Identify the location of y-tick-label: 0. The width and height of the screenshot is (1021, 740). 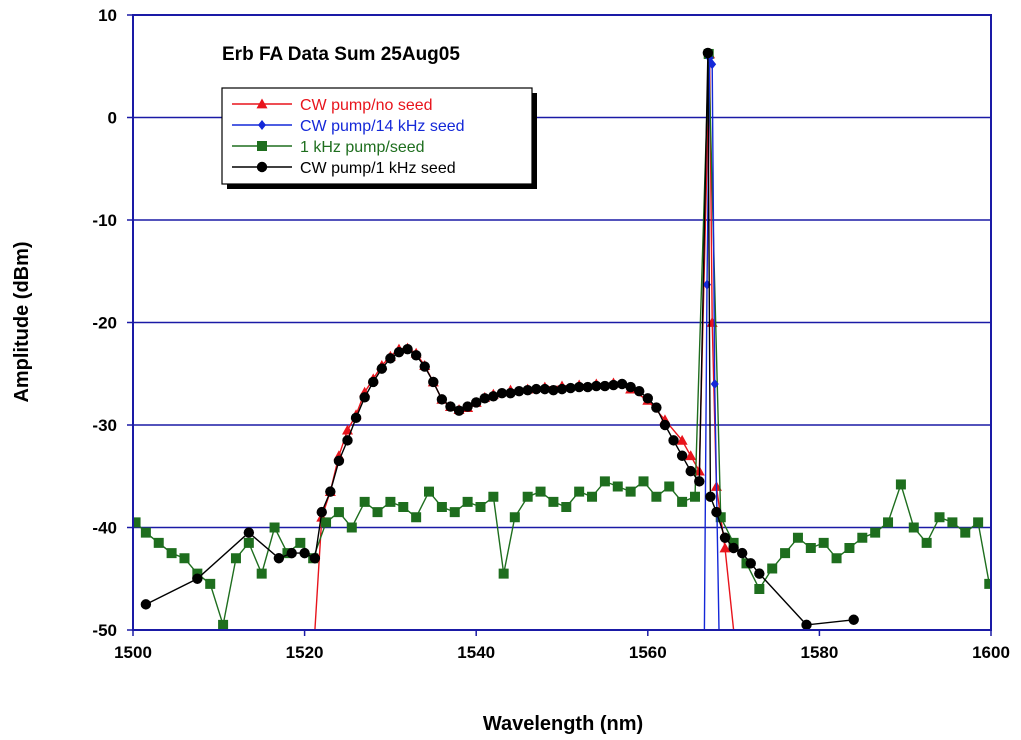
(112, 118).